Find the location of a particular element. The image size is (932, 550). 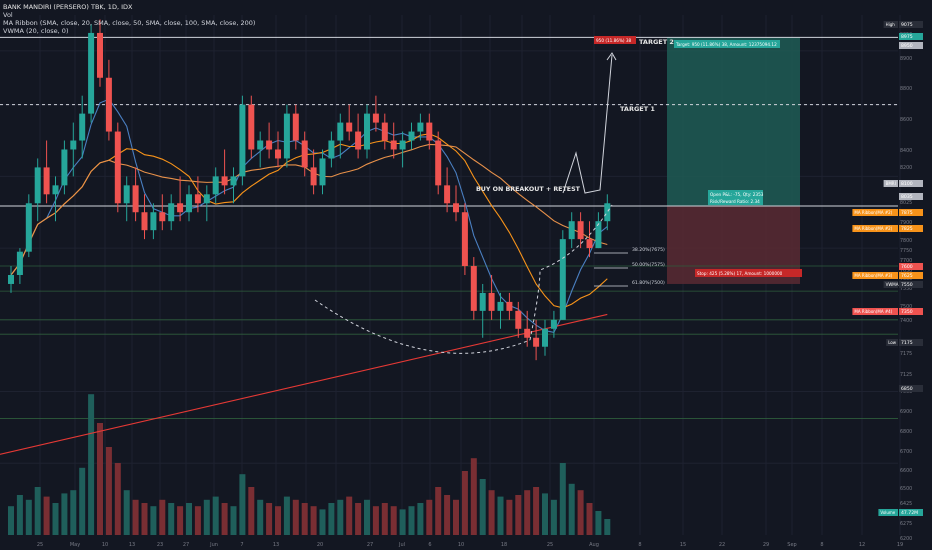

symbol-title: BANK MANDIRI (PERSERO) TBK, 1D, IDX is located at coordinates (68, 7).